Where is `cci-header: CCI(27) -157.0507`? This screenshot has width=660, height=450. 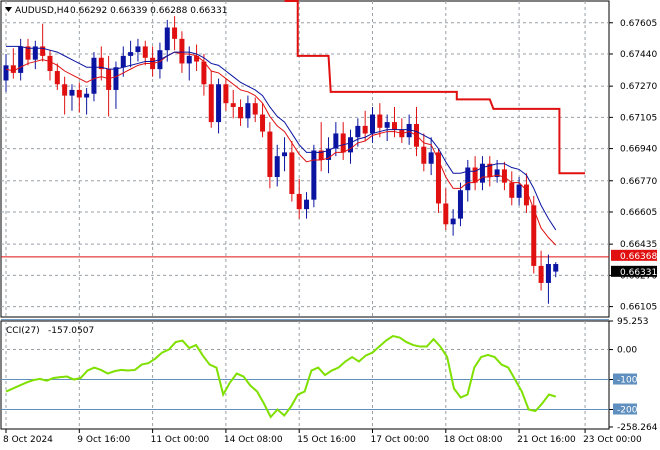 cci-header: CCI(27) -157.0507 is located at coordinates (50, 331).